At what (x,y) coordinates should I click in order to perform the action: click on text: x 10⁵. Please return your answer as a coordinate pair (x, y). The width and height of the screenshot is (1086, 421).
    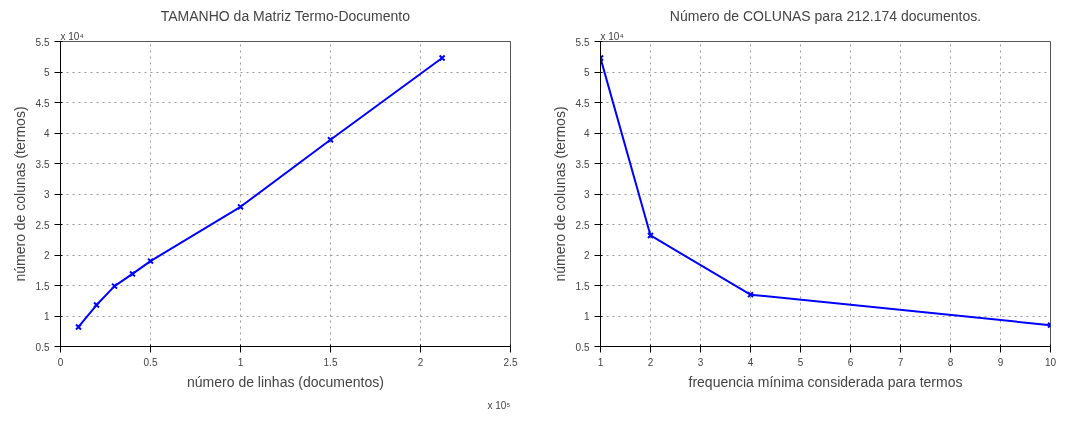
    Looking at the image, I should click on (499, 405).